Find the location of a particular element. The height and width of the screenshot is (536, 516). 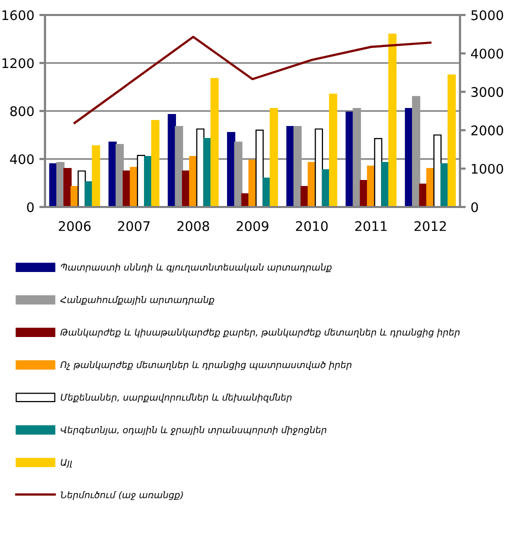

legend-label: Մեքենաներ, սարքավորումներ և մեխանիզմներ is located at coordinates (176, 398).